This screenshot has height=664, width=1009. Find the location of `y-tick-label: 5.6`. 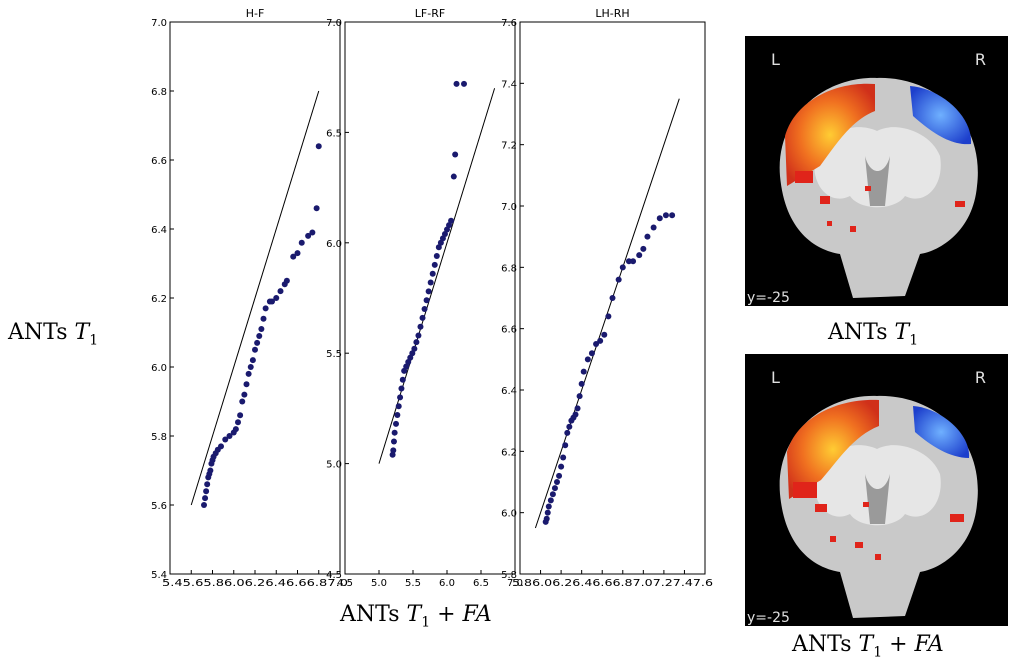

y-tick-label: 5.6 is located at coordinates (159, 506).